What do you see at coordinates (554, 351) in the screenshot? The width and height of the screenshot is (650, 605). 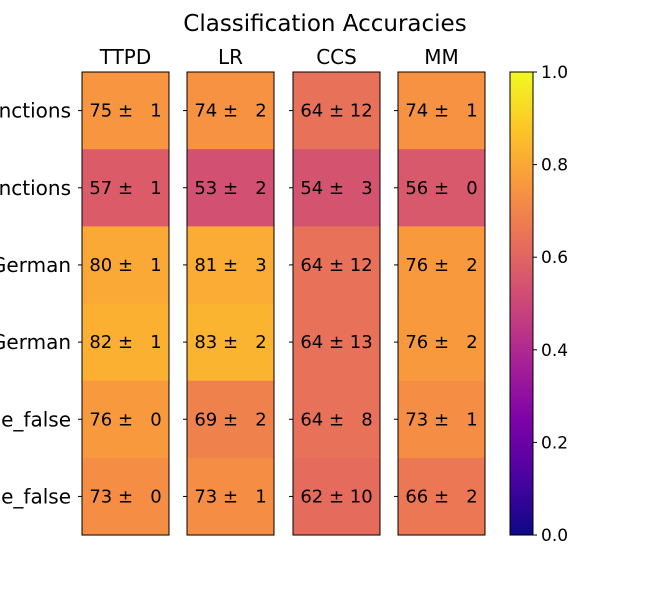 I see `colorbar-tick-label: 0.4` at bounding box center [554, 351].